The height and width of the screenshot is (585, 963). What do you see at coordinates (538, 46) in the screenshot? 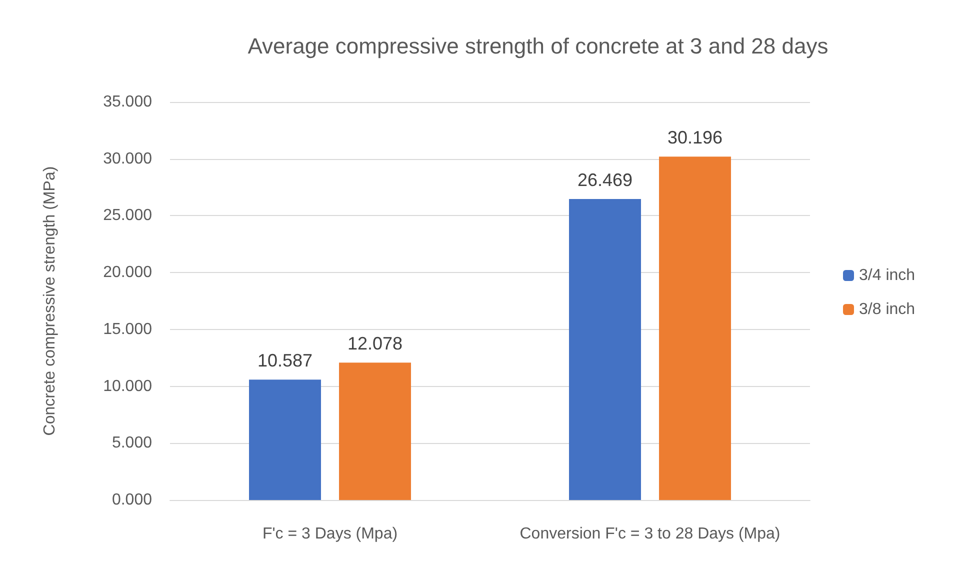
I see `chart-title: Average compressive strength of concrete at 3 and 28 days` at bounding box center [538, 46].